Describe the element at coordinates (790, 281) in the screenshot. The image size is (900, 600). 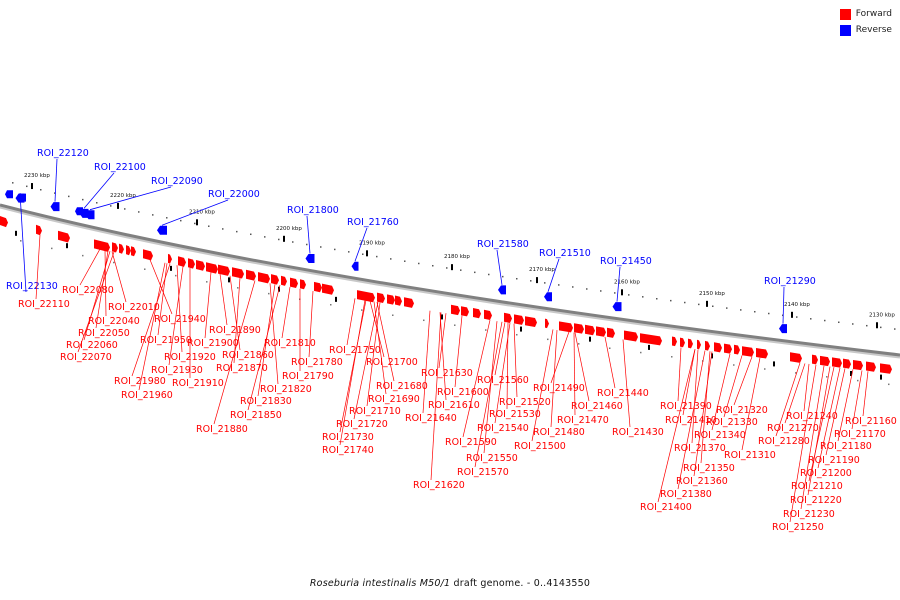
I see `reverse-gene-label: ROI_21290` at that location.